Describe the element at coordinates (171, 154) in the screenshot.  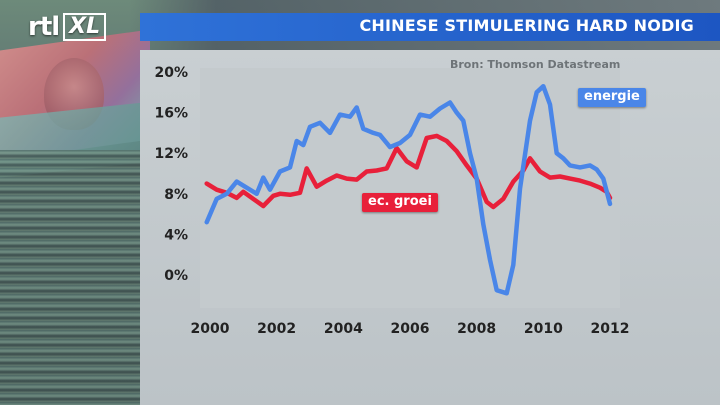
I see `y-tick-label: 12%` at that location.